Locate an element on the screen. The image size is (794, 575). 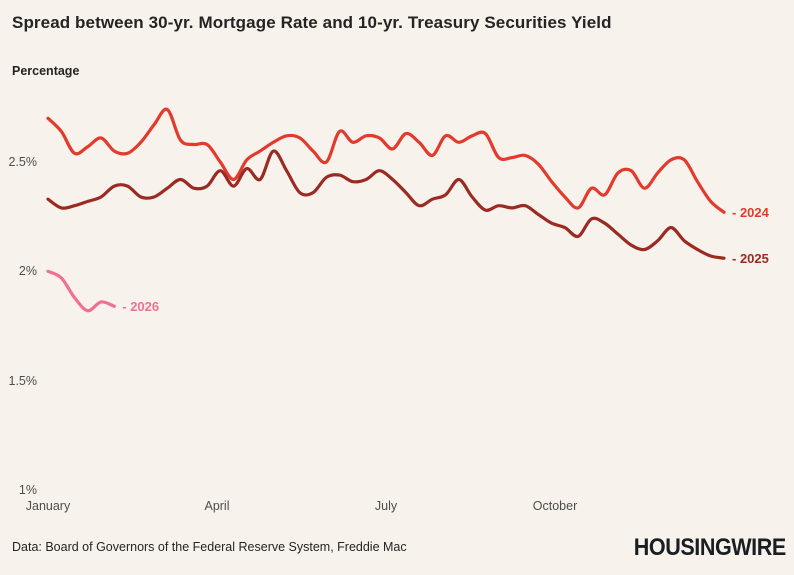
x-tick-label-january: January is located at coordinates (48, 506).